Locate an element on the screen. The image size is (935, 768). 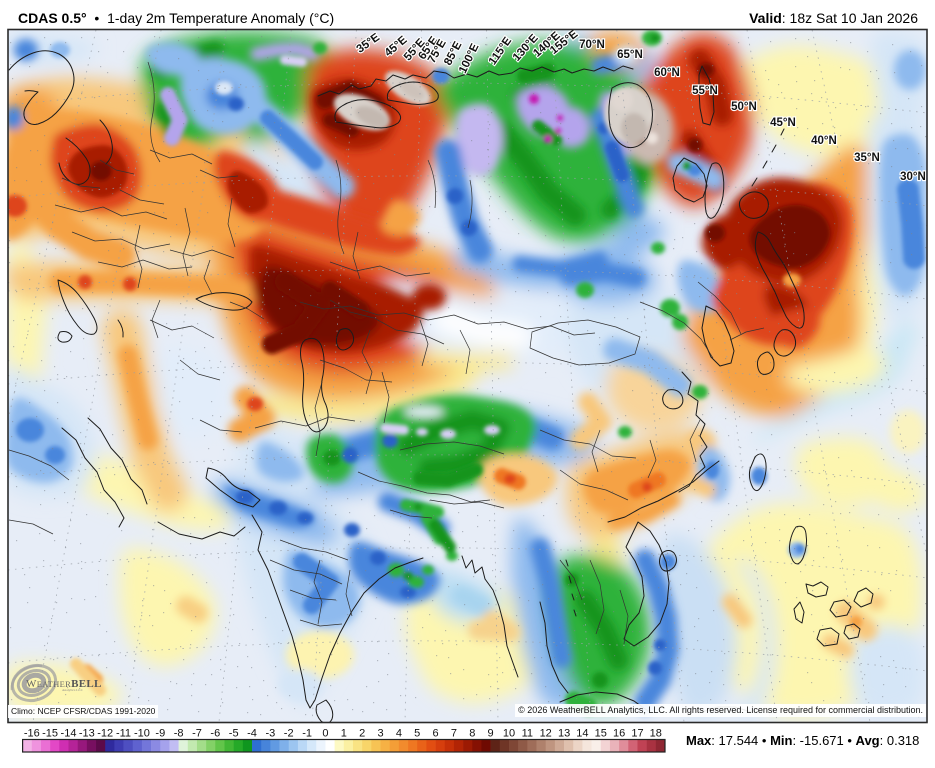
svg-text: 55°N is located at coordinates (705, 91).